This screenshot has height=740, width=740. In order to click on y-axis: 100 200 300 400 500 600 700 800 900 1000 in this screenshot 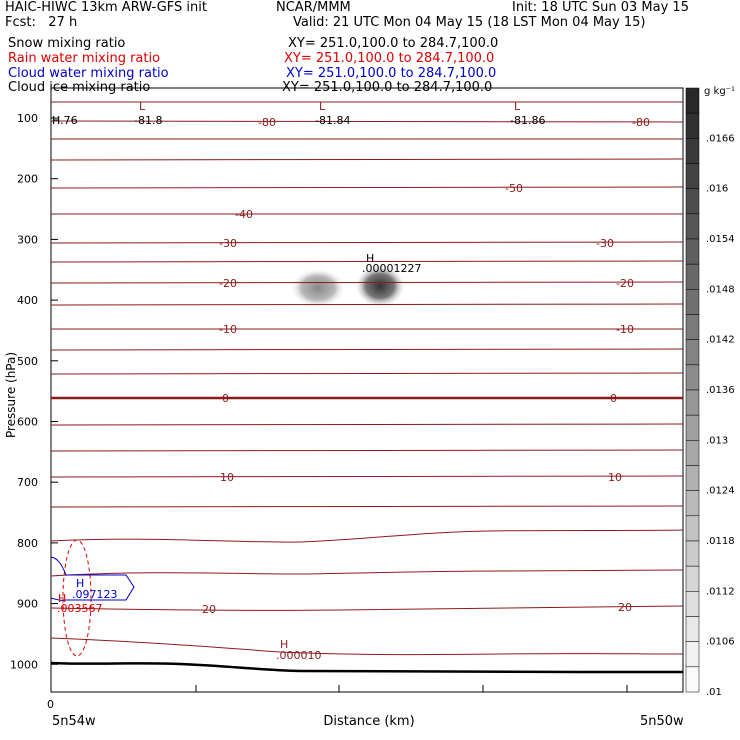, I will do `click(34, 391)`.